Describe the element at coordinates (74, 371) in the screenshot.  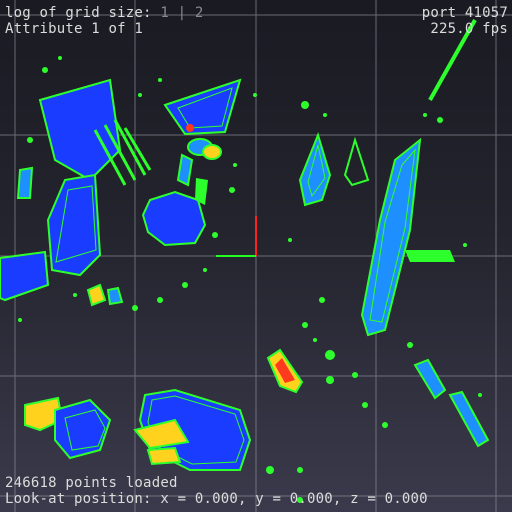
I see `cluster-bottom-left` at that location.